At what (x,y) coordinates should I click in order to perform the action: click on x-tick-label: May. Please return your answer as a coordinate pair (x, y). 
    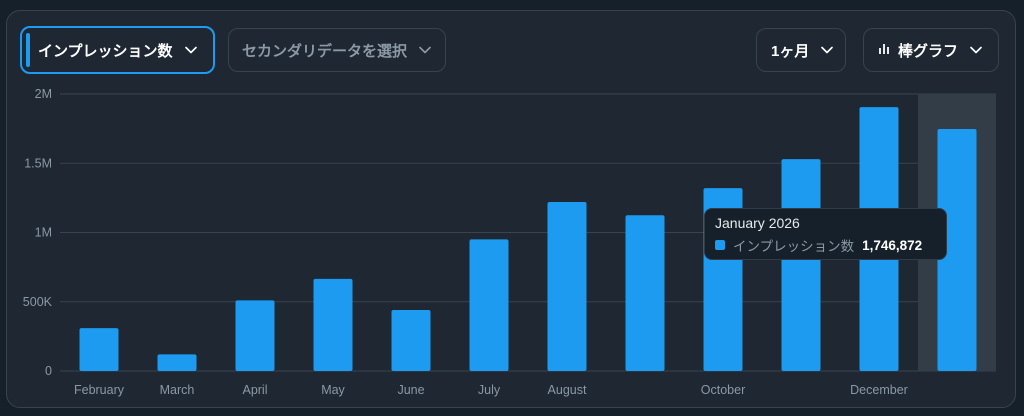
    Looking at the image, I should click on (333, 390).